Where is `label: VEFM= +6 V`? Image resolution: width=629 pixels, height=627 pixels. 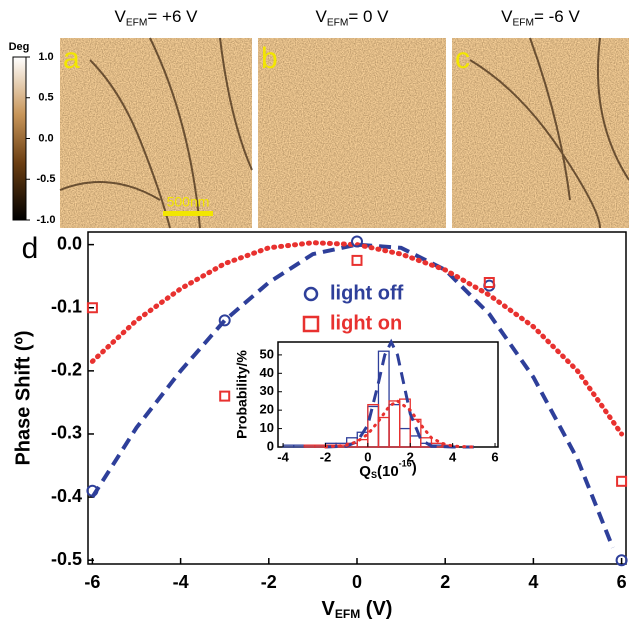 label: VEFM= +6 V is located at coordinates (157, 17).